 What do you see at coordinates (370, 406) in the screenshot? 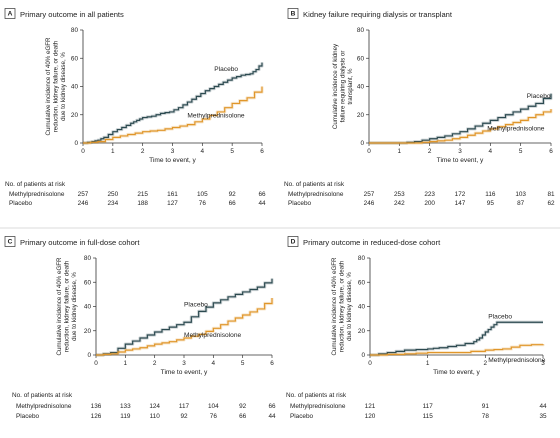
I see `risk-value: 121` at bounding box center [370, 406].